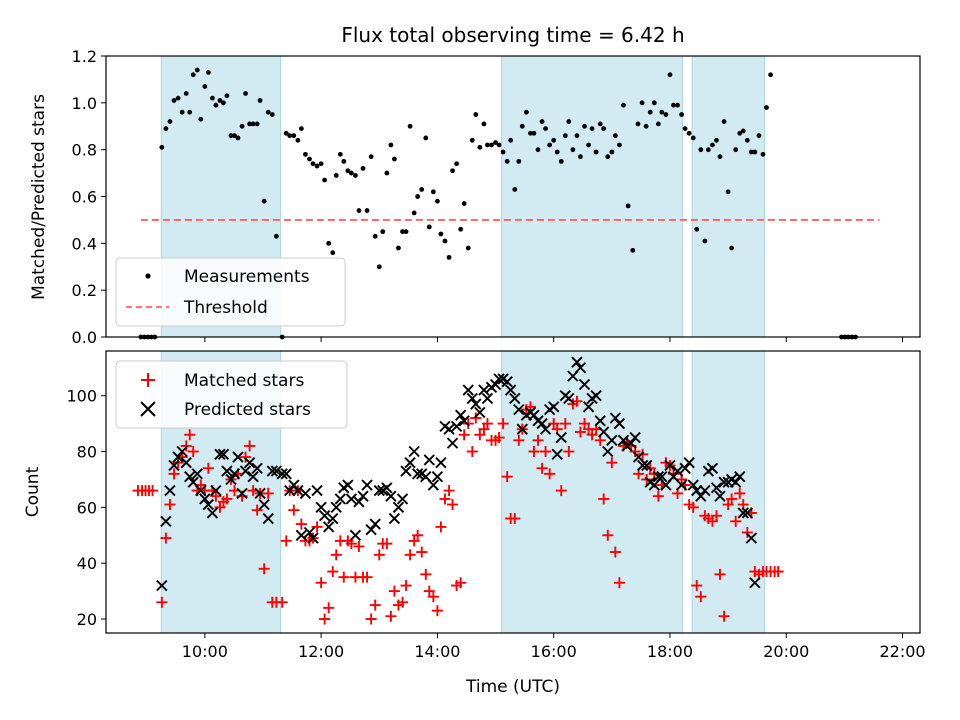 The image size is (960, 720). What do you see at coordinates (148, 409) in the screenshot?
I see `legend-marker-predicted` at bounding box center [148, 409].